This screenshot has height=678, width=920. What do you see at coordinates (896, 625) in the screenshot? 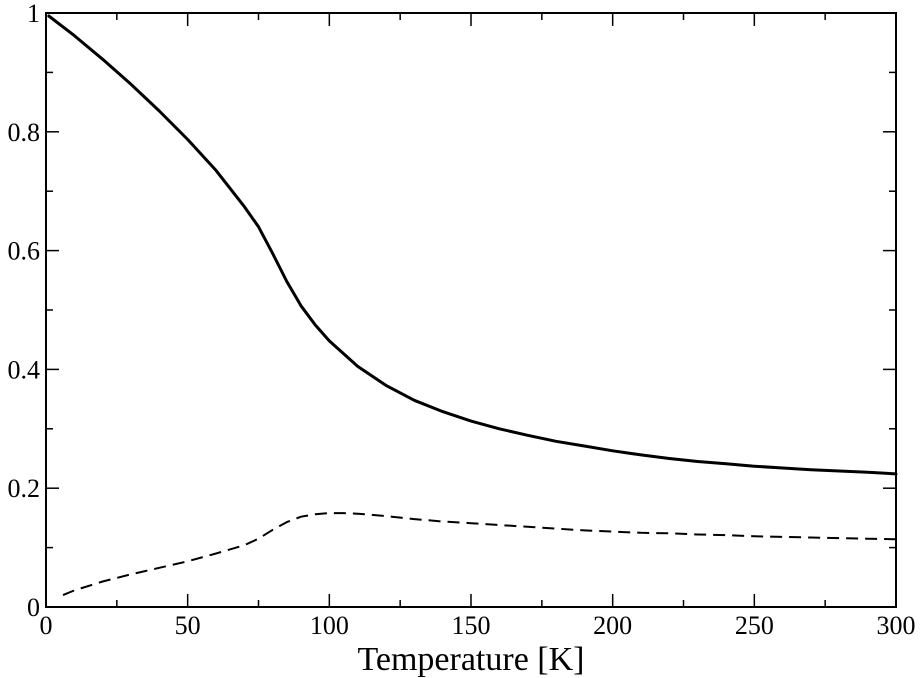
I see `x-tick-label: 300` at bounding box center [896, 625].